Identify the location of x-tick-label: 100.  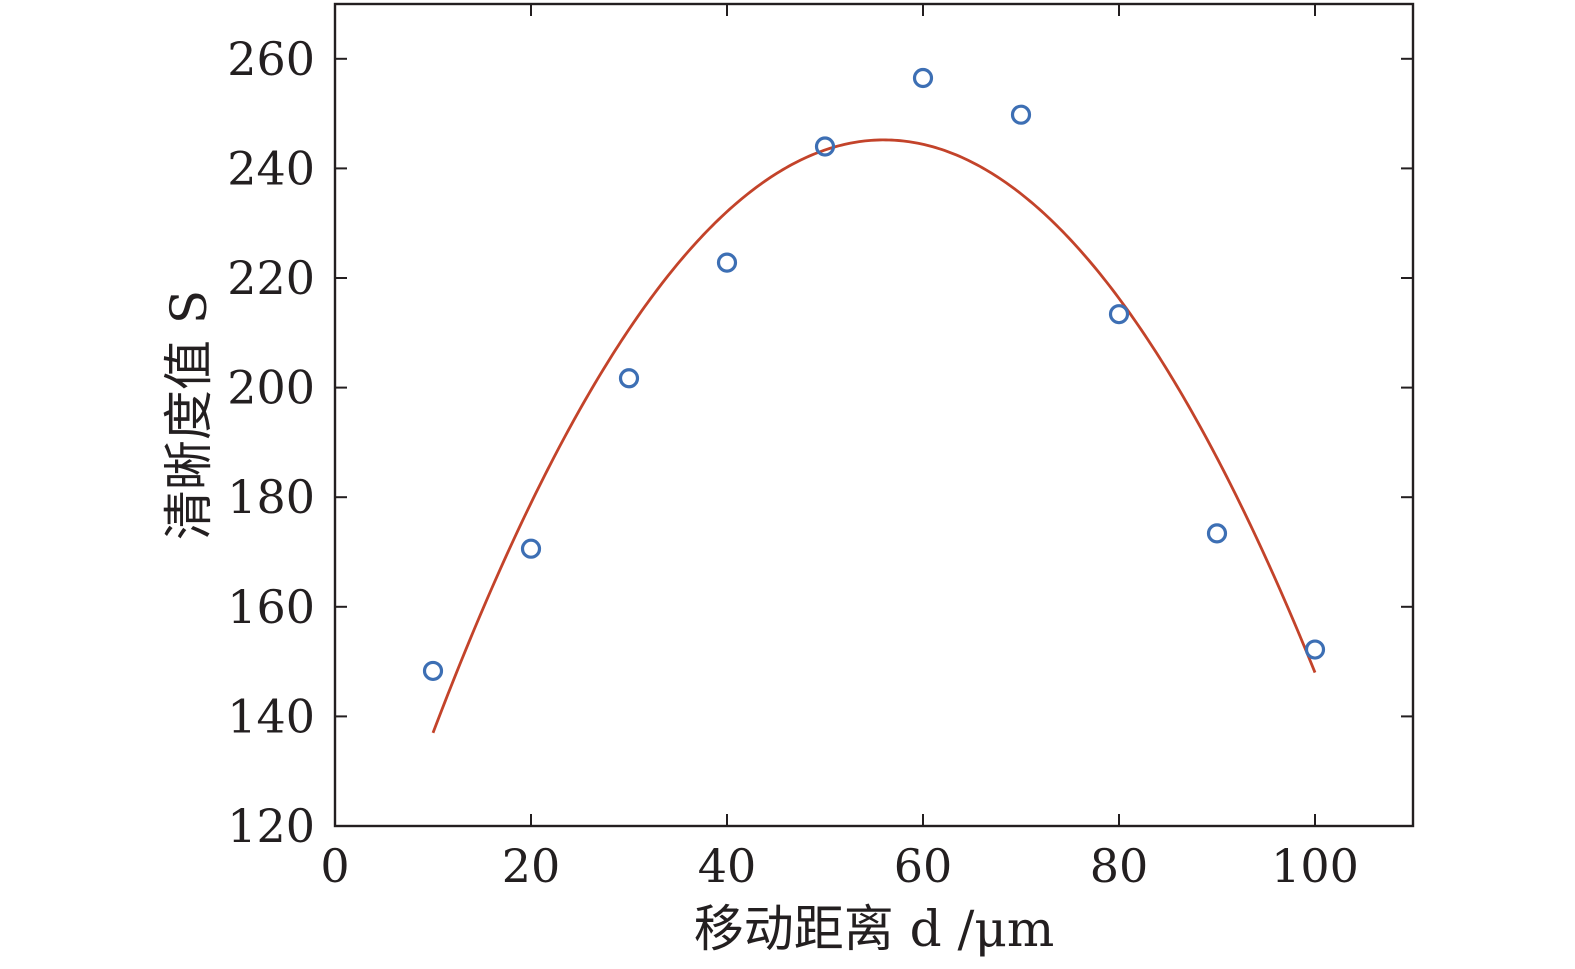
(1315, 866).